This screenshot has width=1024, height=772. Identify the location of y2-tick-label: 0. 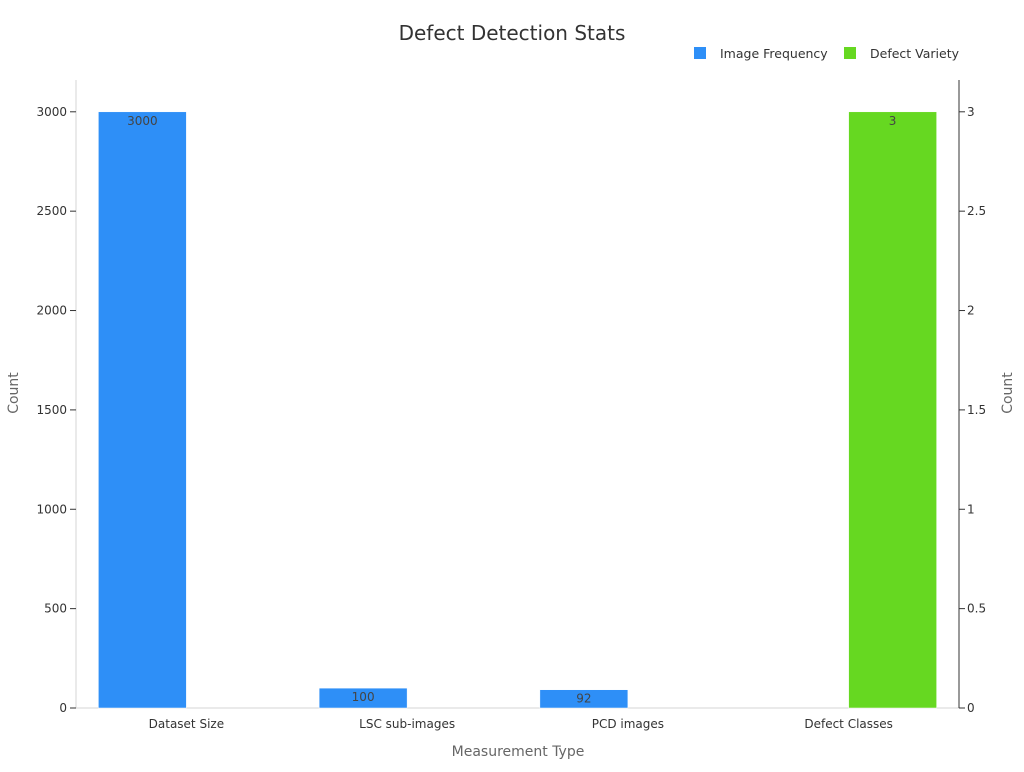
(971, 708).